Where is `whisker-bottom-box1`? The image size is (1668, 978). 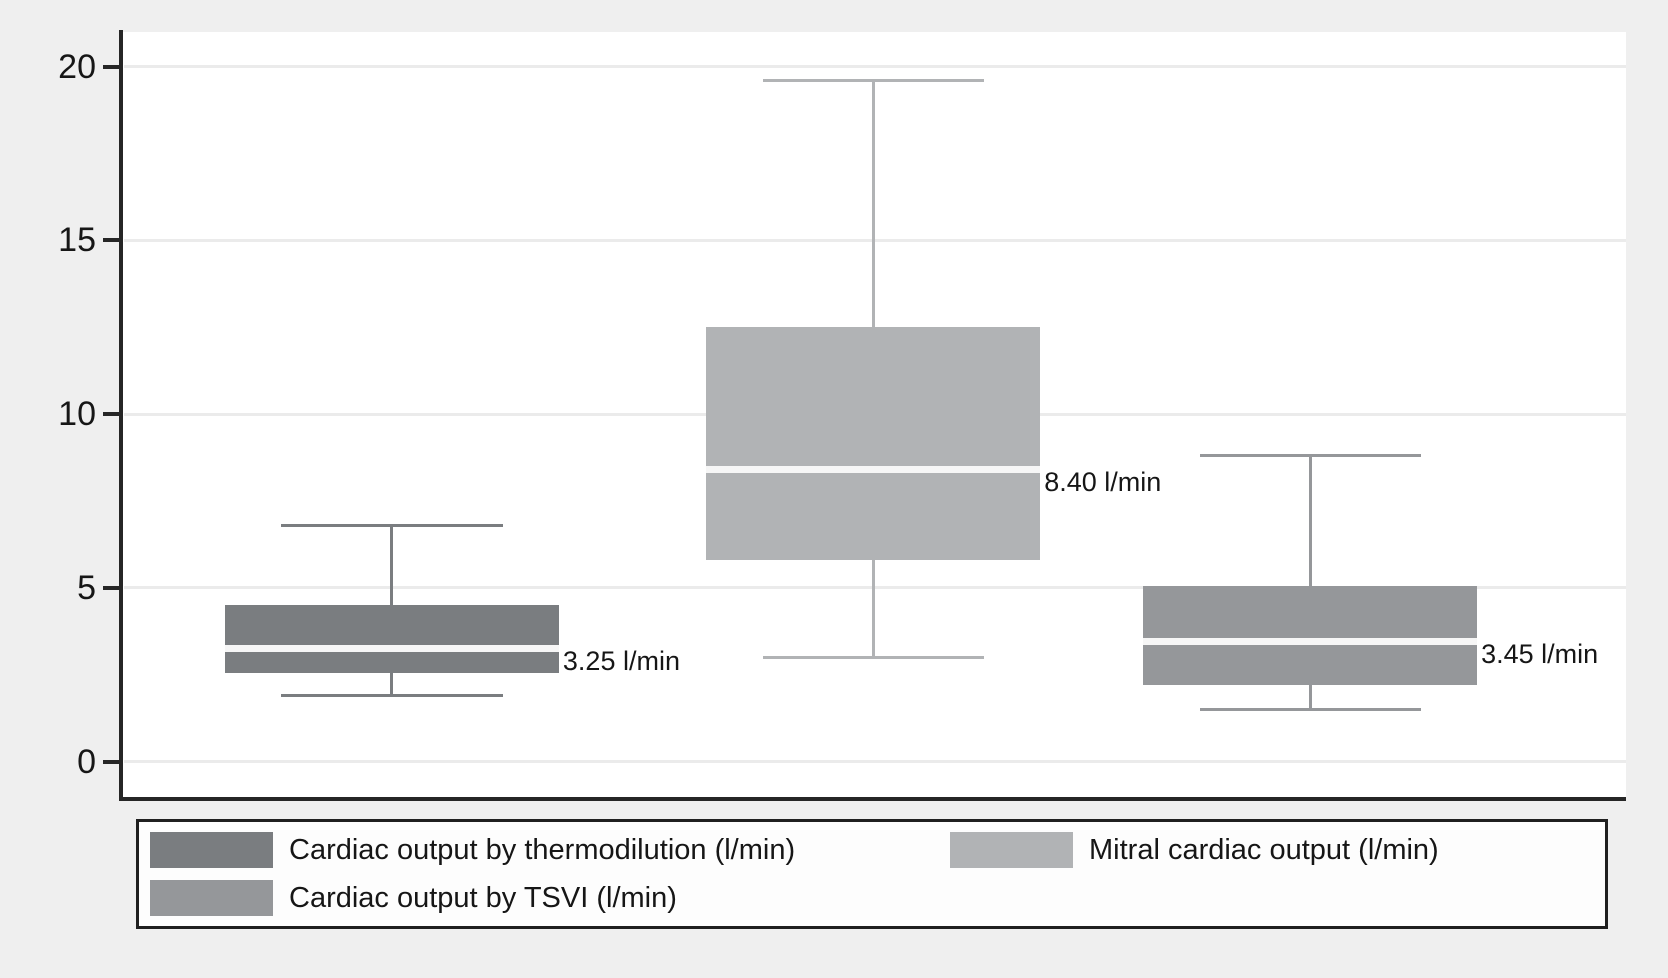 whisker-bottom-box1 is located at coordinates (392, 684).